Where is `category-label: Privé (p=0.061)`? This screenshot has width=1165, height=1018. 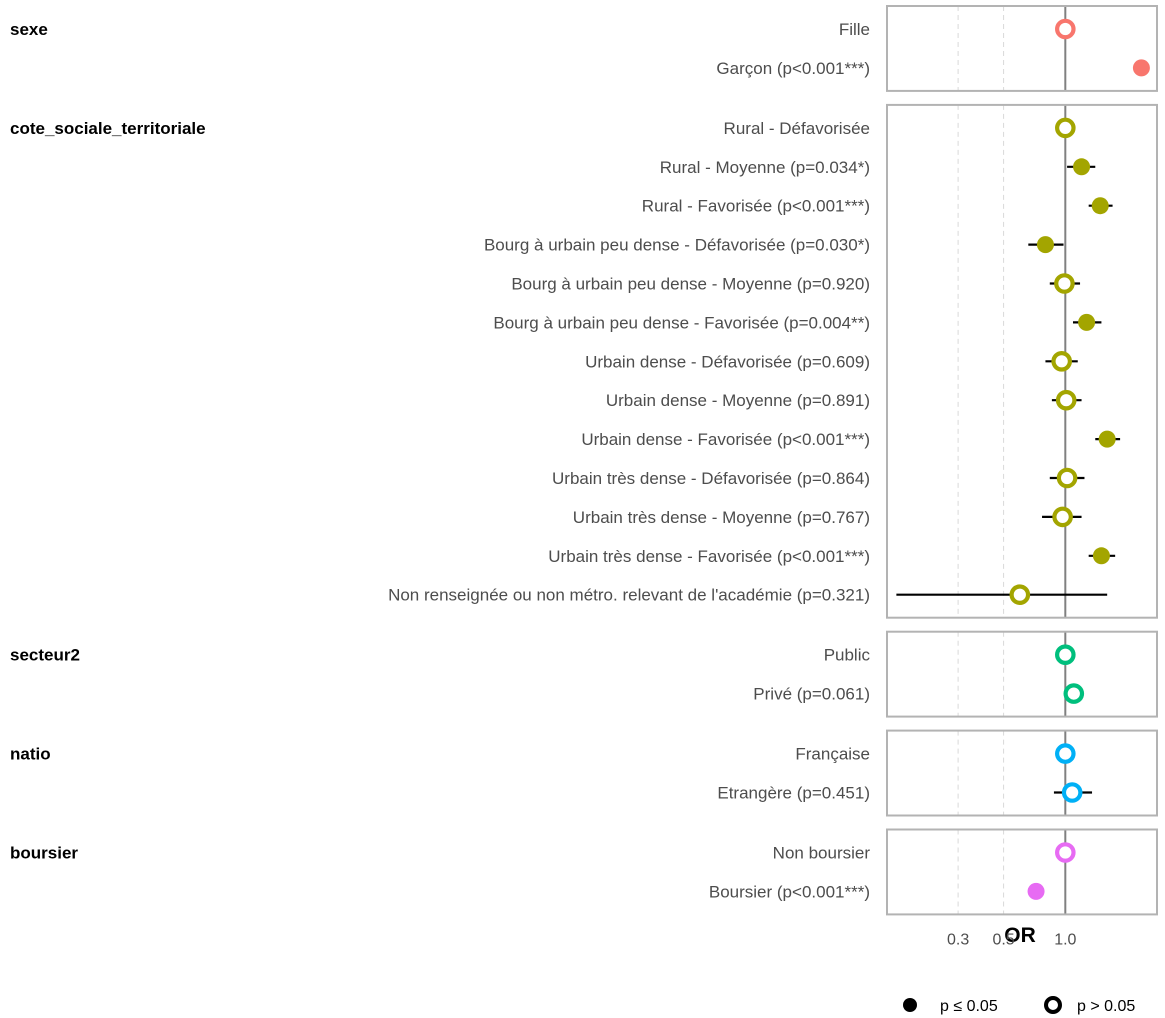
category-label: Privé (p=0.061) is located at coordinates (811, 694).